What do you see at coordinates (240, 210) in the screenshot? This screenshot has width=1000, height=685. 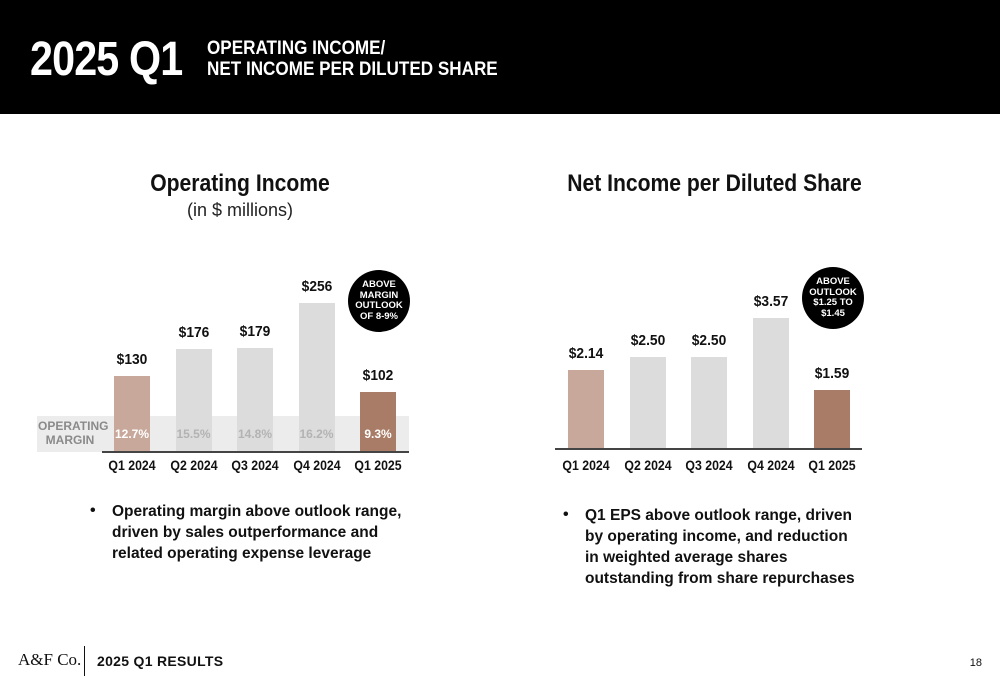 I see `left-chart-subtitle: (in $ millions)` at bounding box center [240, 210].